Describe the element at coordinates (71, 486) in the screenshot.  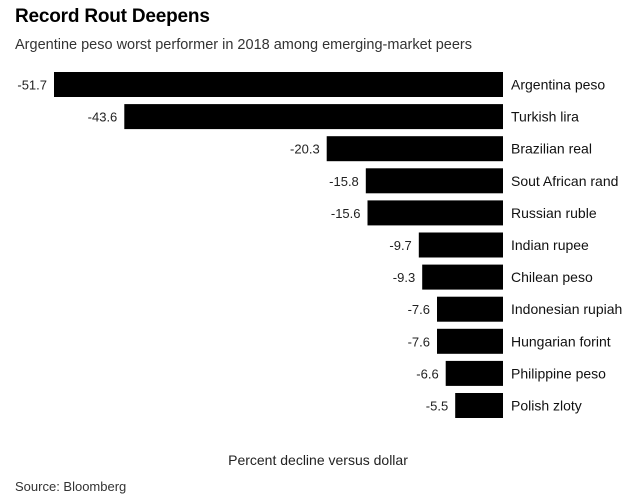
I see `source-note: Source: Bloomberg` at that location.